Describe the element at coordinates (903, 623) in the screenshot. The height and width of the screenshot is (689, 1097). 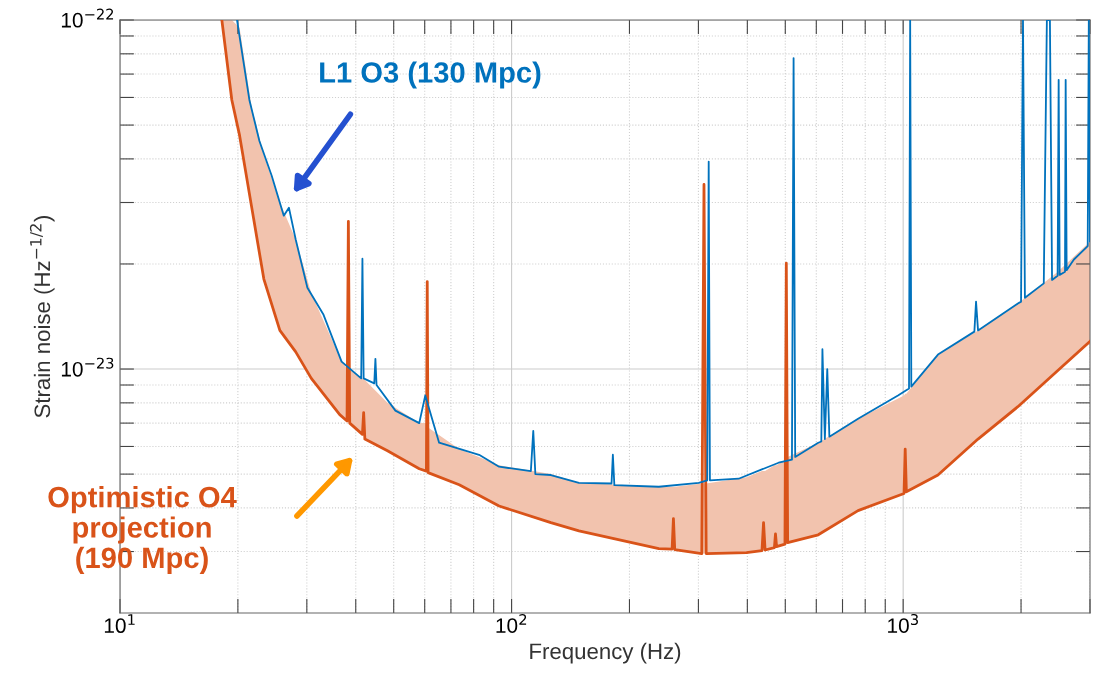
I see `x-tick-label: 10$^{3}$` at that location.